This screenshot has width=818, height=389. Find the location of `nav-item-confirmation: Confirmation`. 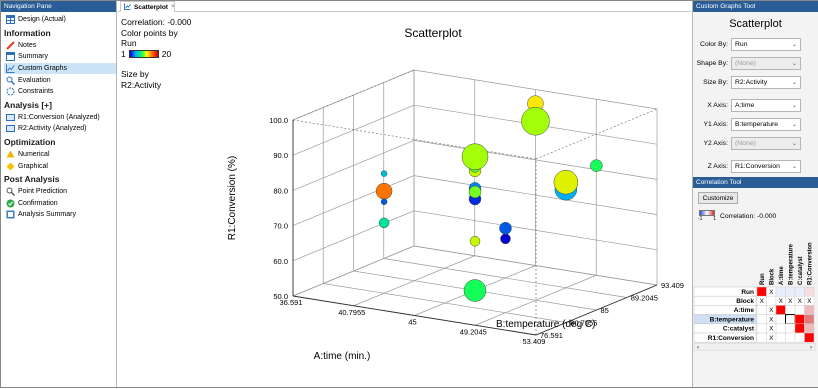

nav-item-confirmation: Confirmation is located at coordinates (60, 204).